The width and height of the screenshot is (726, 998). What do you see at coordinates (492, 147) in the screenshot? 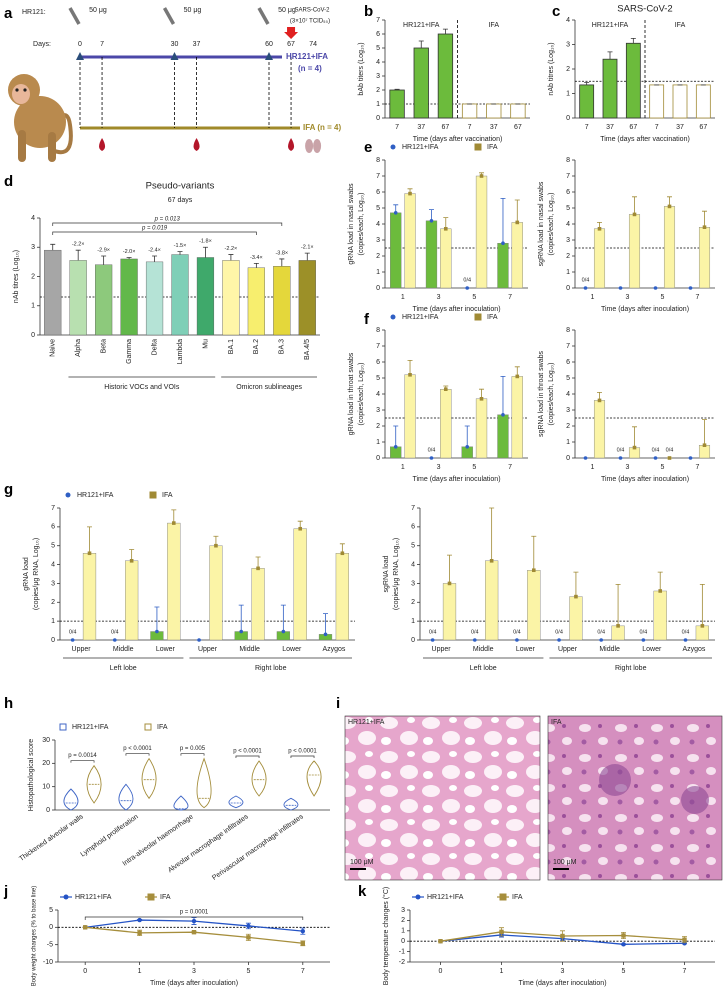
I see `legend-label: IFA` at bounding box center [492, 147].